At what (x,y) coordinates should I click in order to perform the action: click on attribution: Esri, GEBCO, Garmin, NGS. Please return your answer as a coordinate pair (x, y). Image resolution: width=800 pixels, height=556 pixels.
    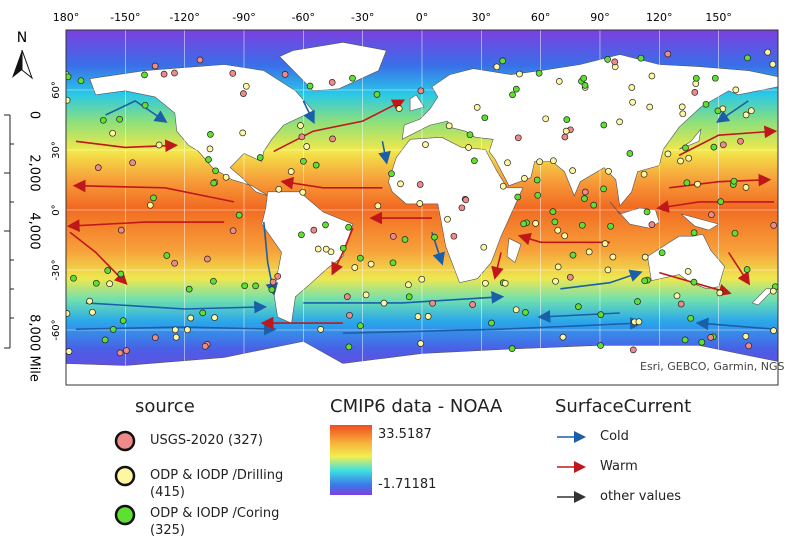
    Looking at the image, I should click on (712, 366).